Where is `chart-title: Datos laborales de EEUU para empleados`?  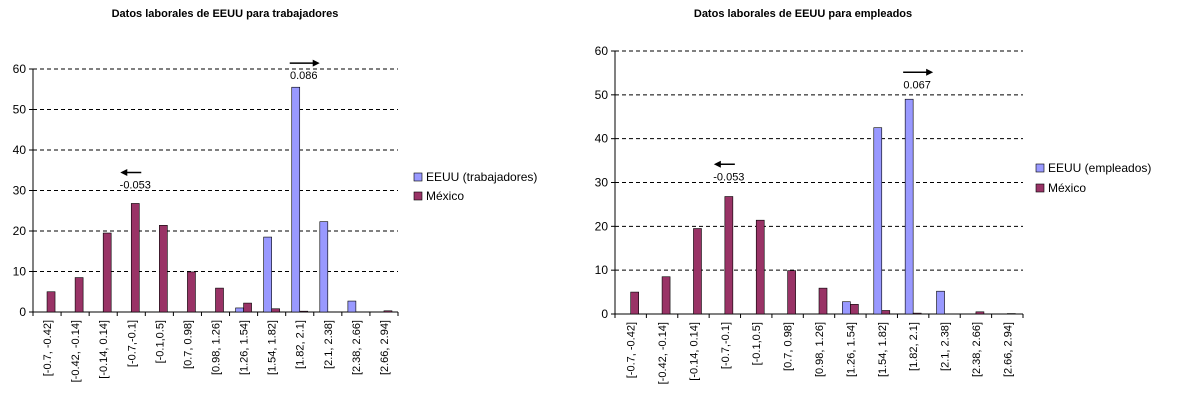
chart-title: Datos laborales de EEUU para empleados is located at coordinates (803, 14).